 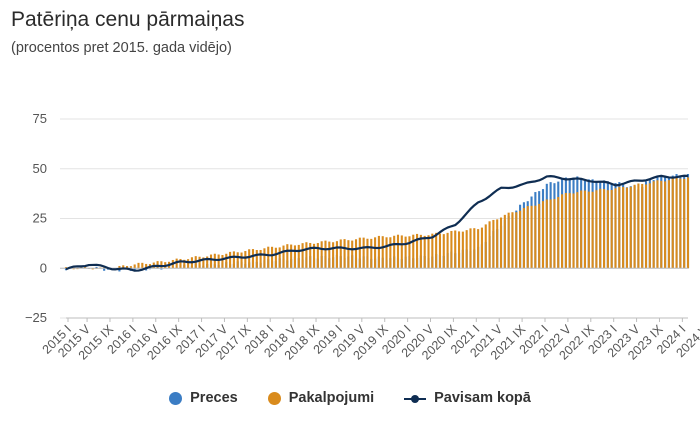 What do you see at coordinates (43, 267) in the screenshot?
I see `y-tick-label: 0` at bounding box center [43, 267].